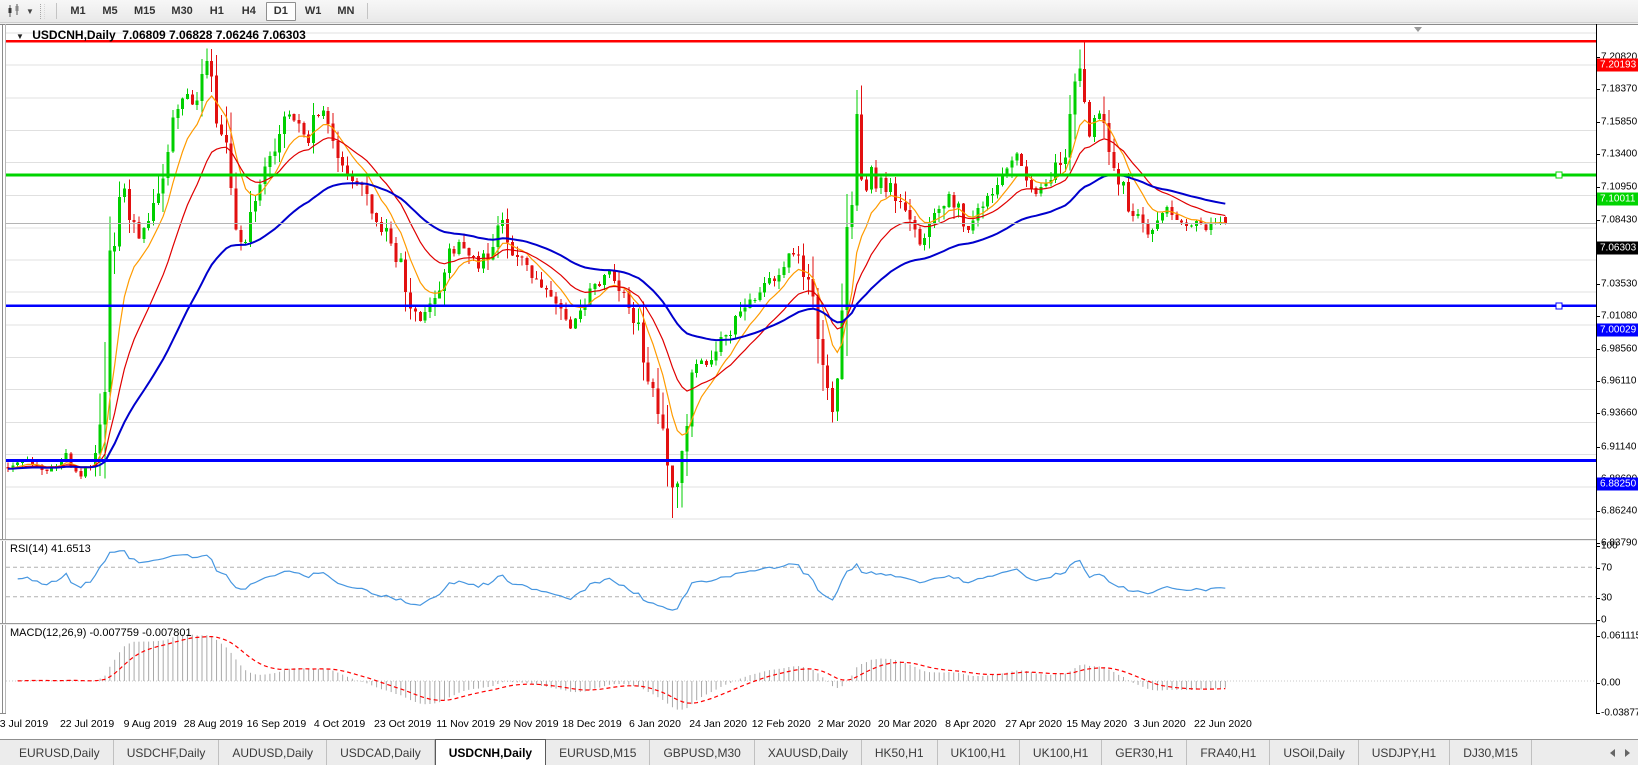 This screenshot has height=765, width=1638. Describe the element at coordinates (20, 36) in the screenshot. I see `collapse-caret-icon: ▼` at that location.